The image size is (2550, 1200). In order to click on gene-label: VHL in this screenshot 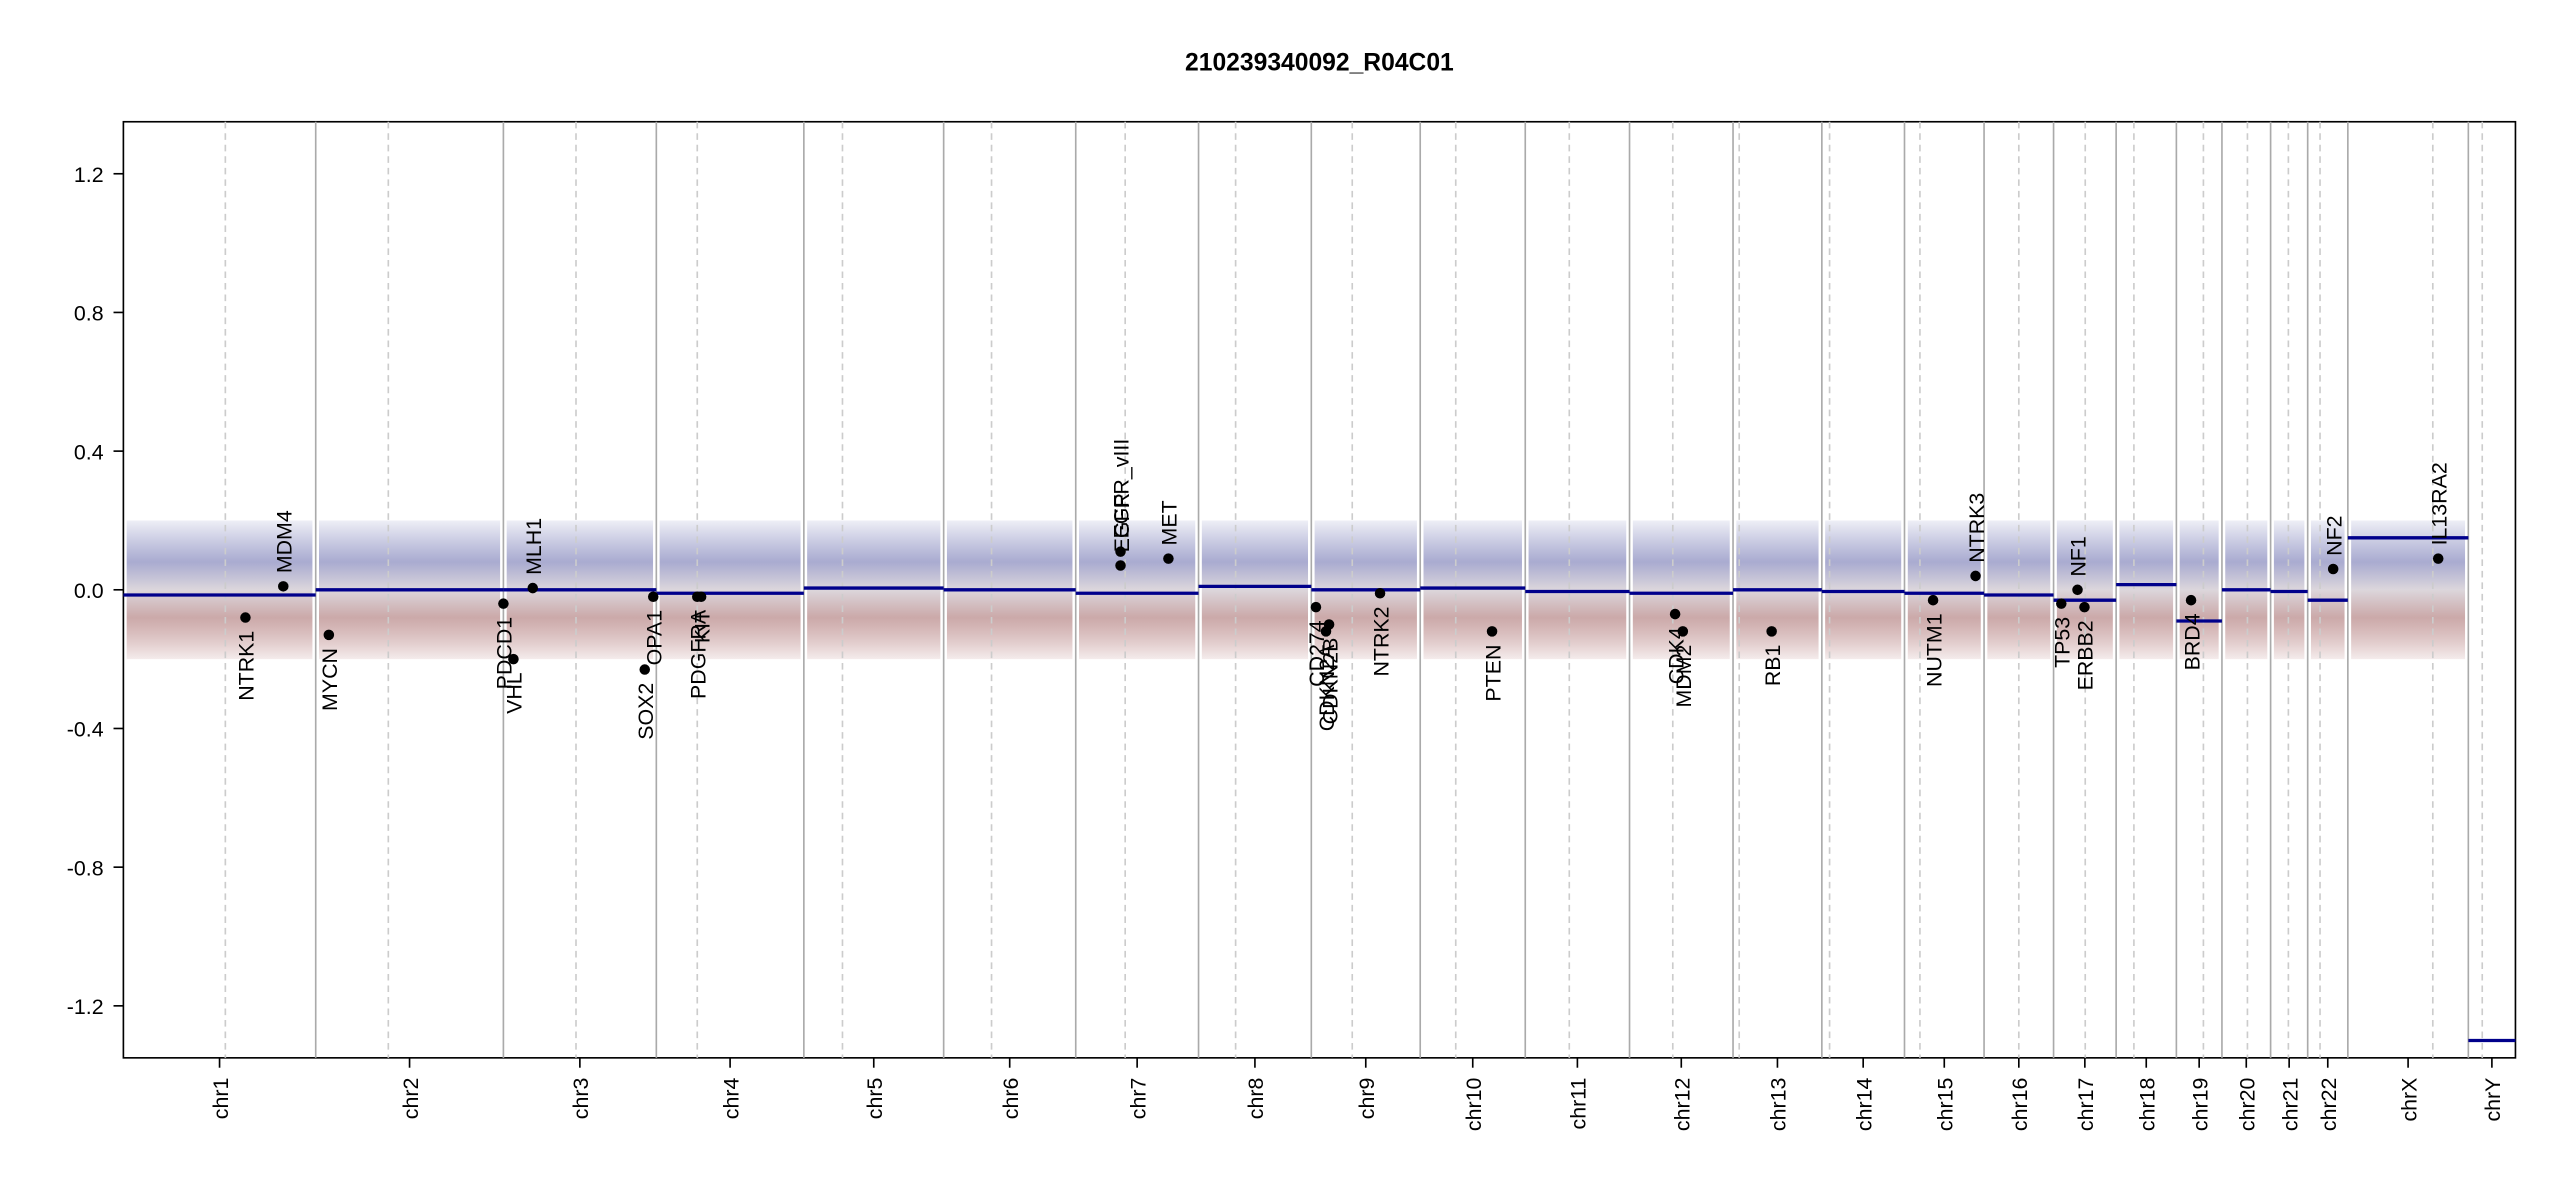, I will do `click(515, 693)`.